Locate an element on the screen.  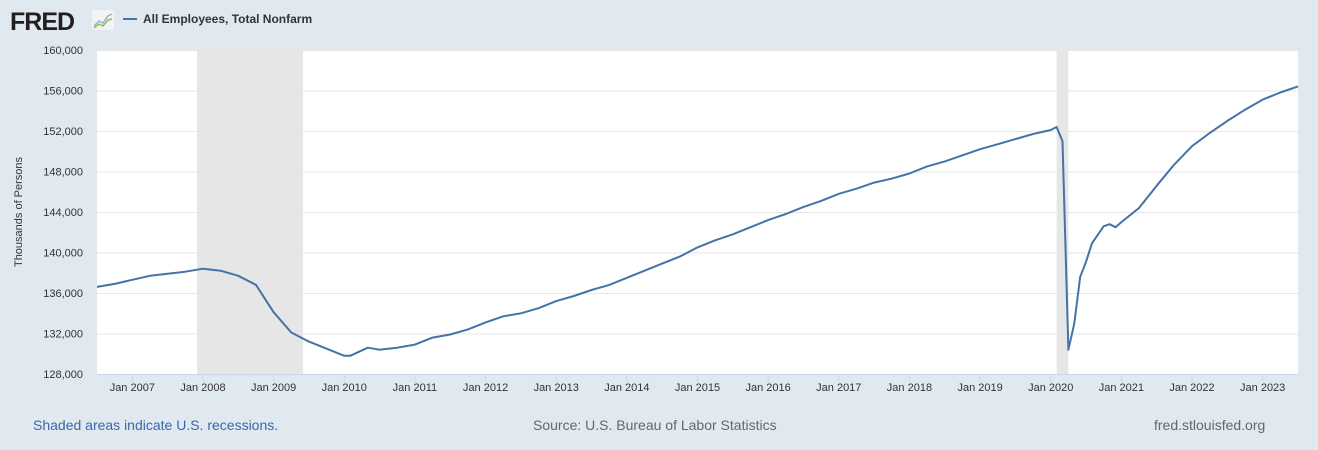
y-tick-label: 160,000 is located at coordinates (63, 51).